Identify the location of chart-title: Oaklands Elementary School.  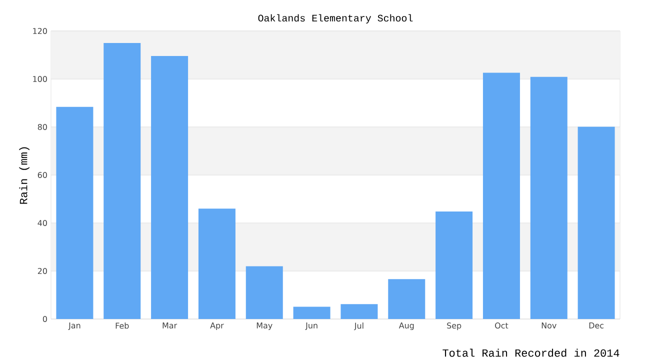
(335, 19).